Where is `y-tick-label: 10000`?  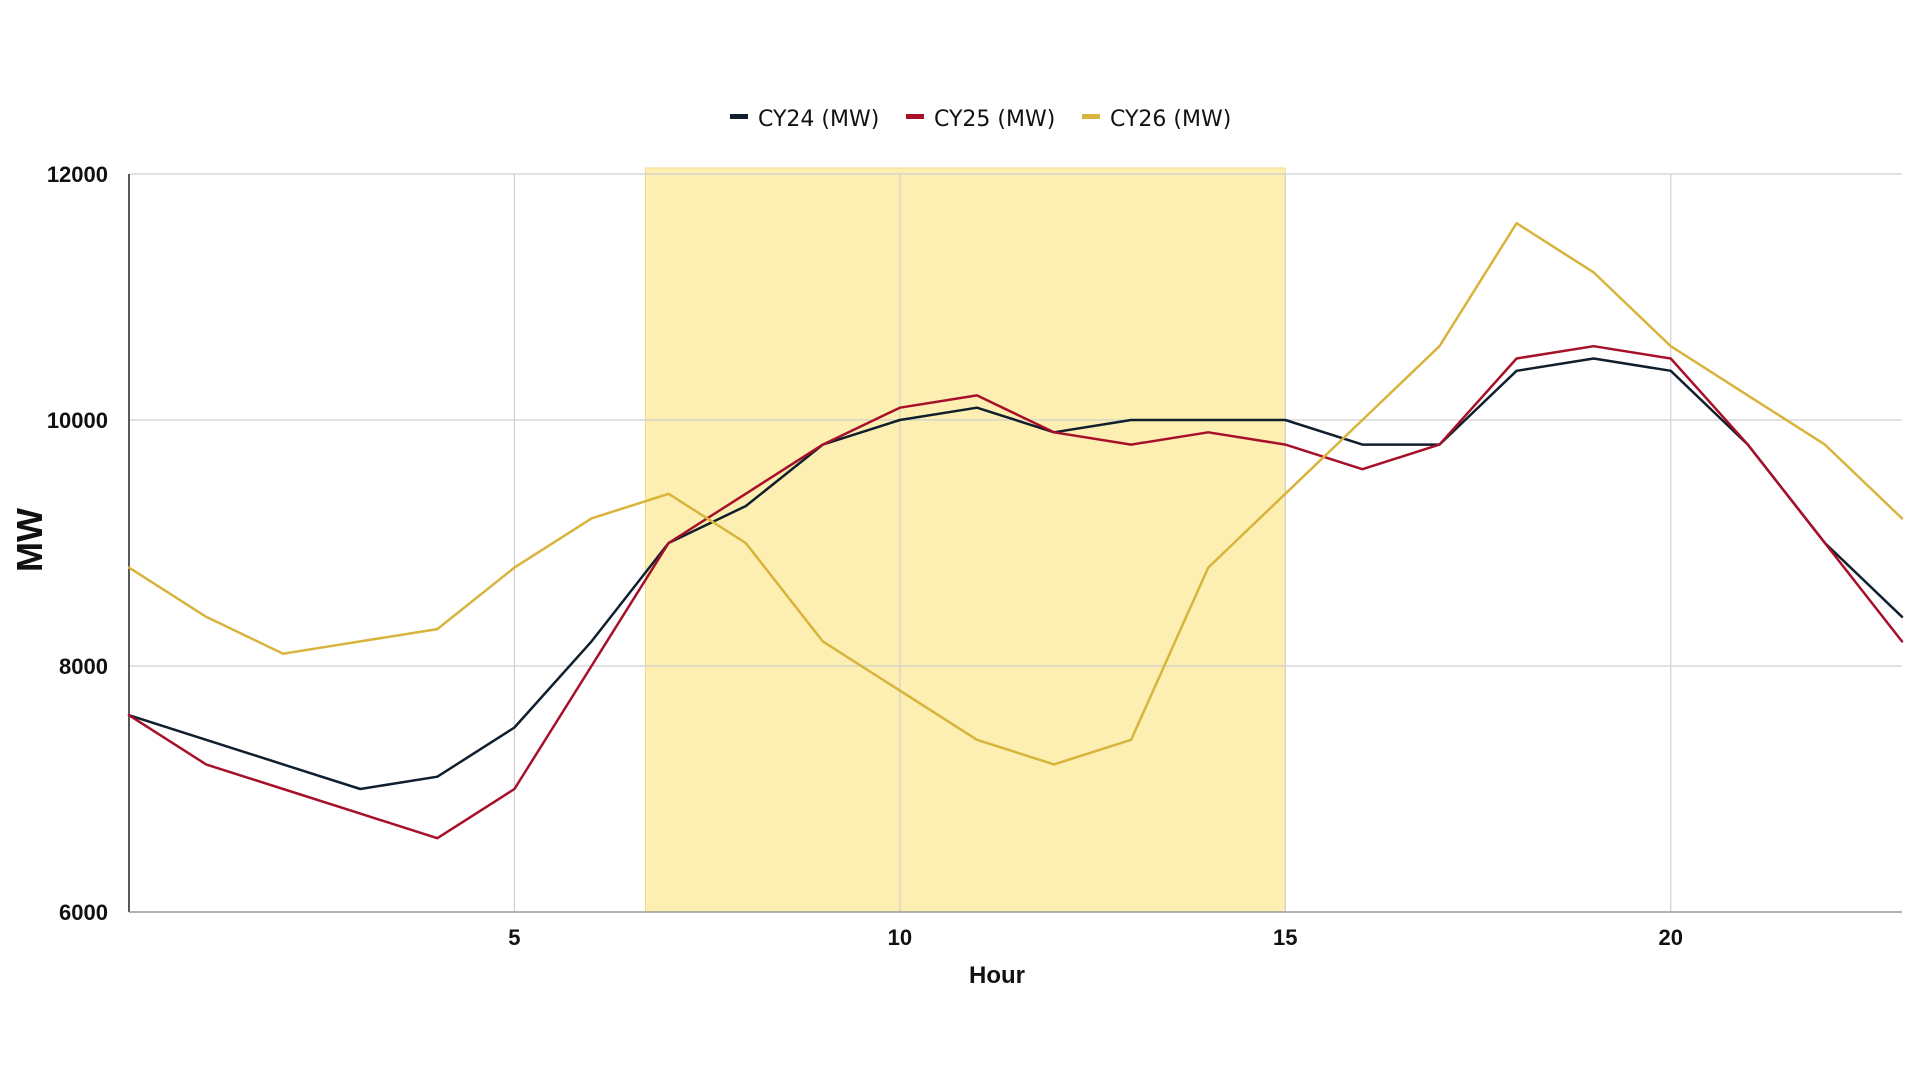
y-tick-label: 10000 is located at coordinates (77, 420).